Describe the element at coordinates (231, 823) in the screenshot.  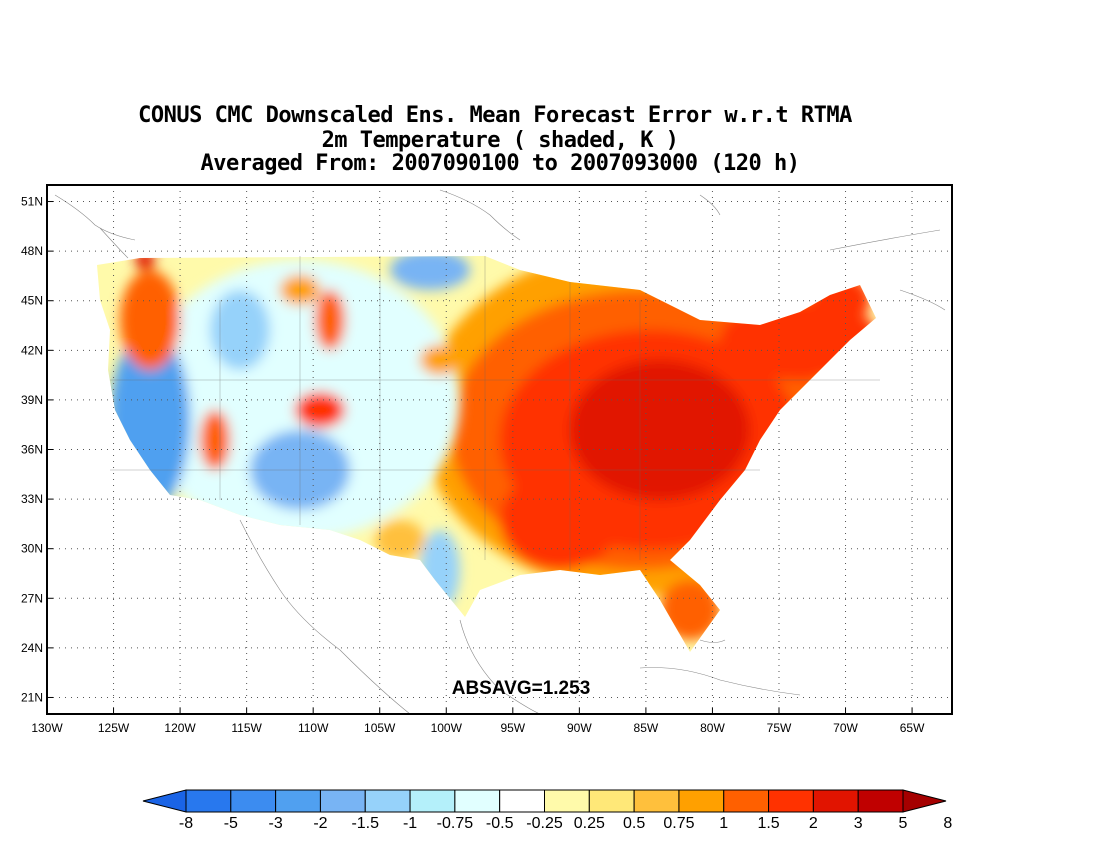
I see `colorbar-label: -5` at that location.